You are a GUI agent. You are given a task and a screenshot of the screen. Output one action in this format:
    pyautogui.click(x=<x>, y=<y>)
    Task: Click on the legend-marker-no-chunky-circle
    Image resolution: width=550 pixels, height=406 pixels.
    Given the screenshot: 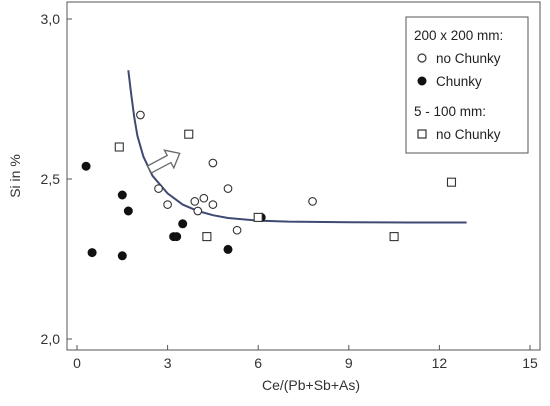 What is the action you would take?
    pyautogui.click(x=422, y=58)
    